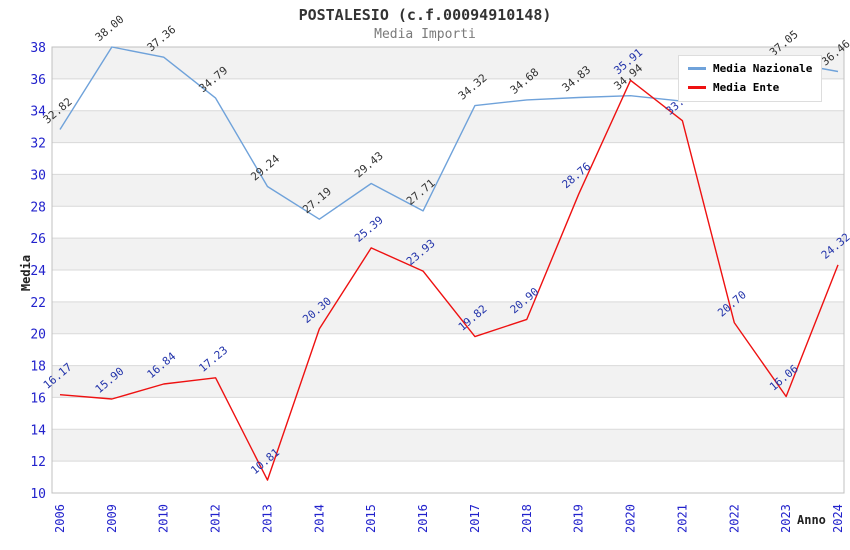  Describe the element at coordinates (38, 271) in the screenshot. I see `y-tick-label: 24` at that location.